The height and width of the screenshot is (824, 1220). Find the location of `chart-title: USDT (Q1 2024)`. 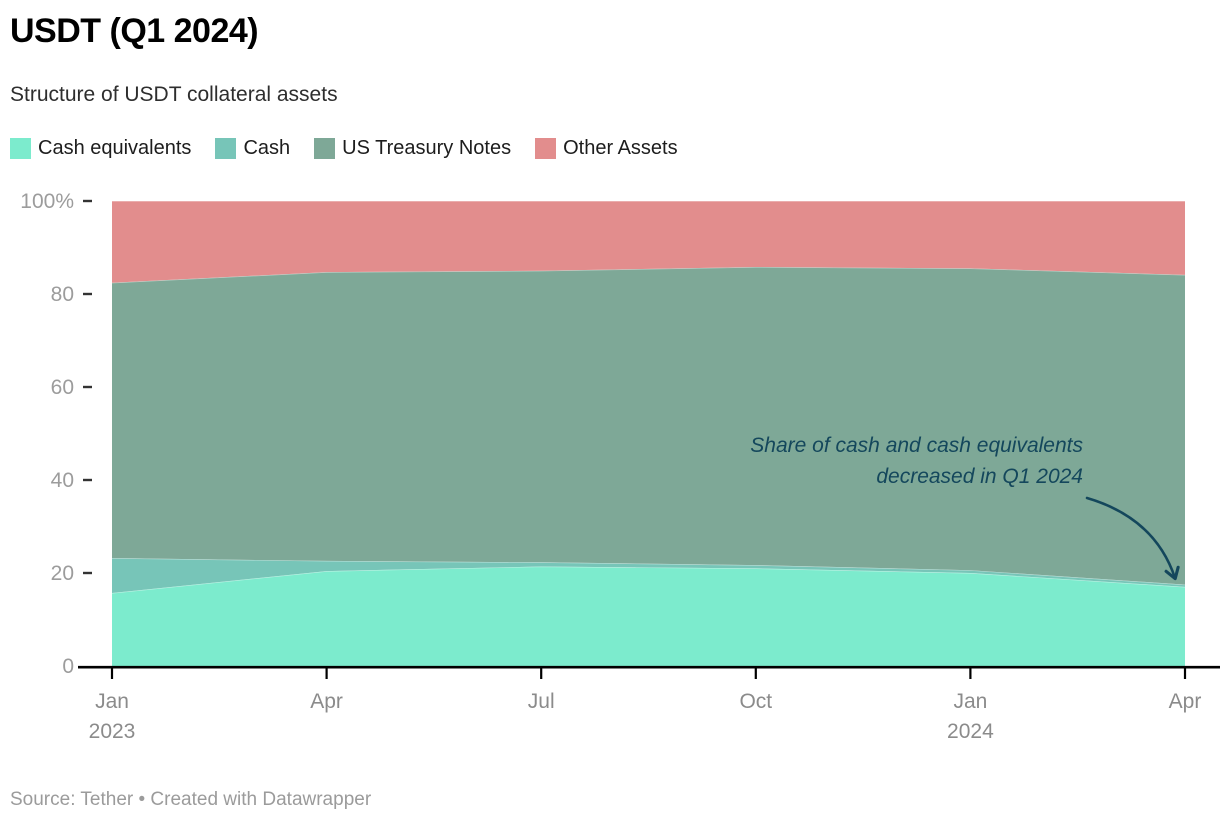

chart-title: USDT (Q1 2024) is located at coordinates (134, 31).